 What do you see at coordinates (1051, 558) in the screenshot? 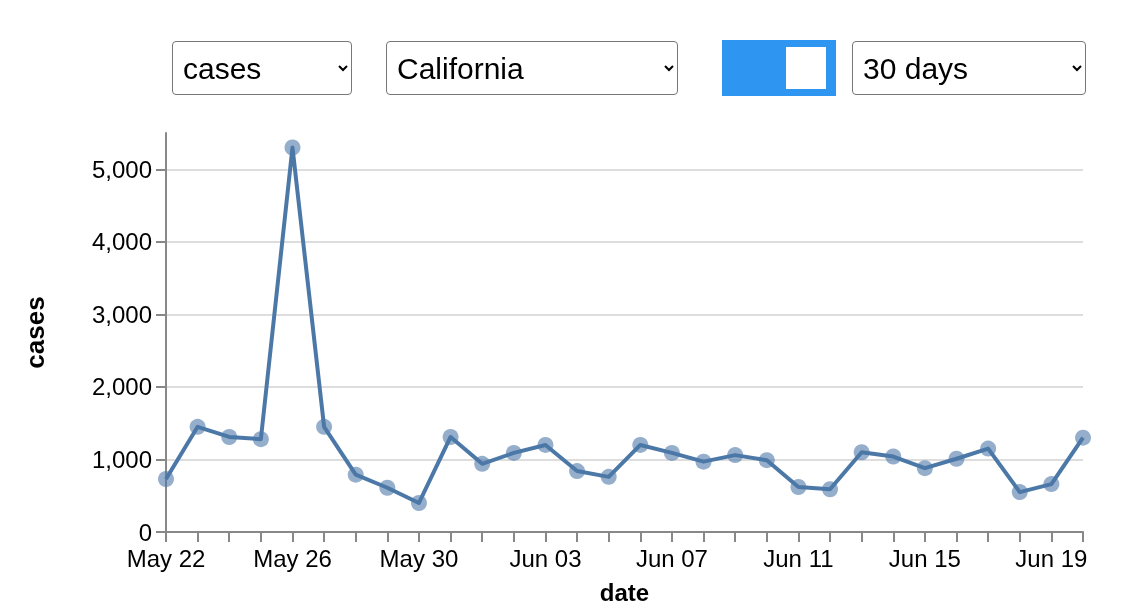
I see `x-tick-label: Jun 19` at bounding box center [1051, 558].